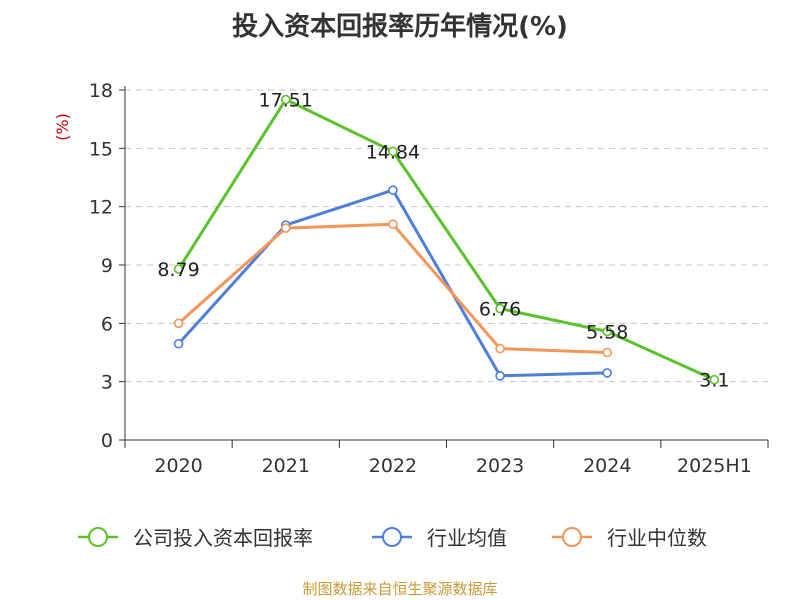  I want to click on data-label: 5.58, so click(607, 333).